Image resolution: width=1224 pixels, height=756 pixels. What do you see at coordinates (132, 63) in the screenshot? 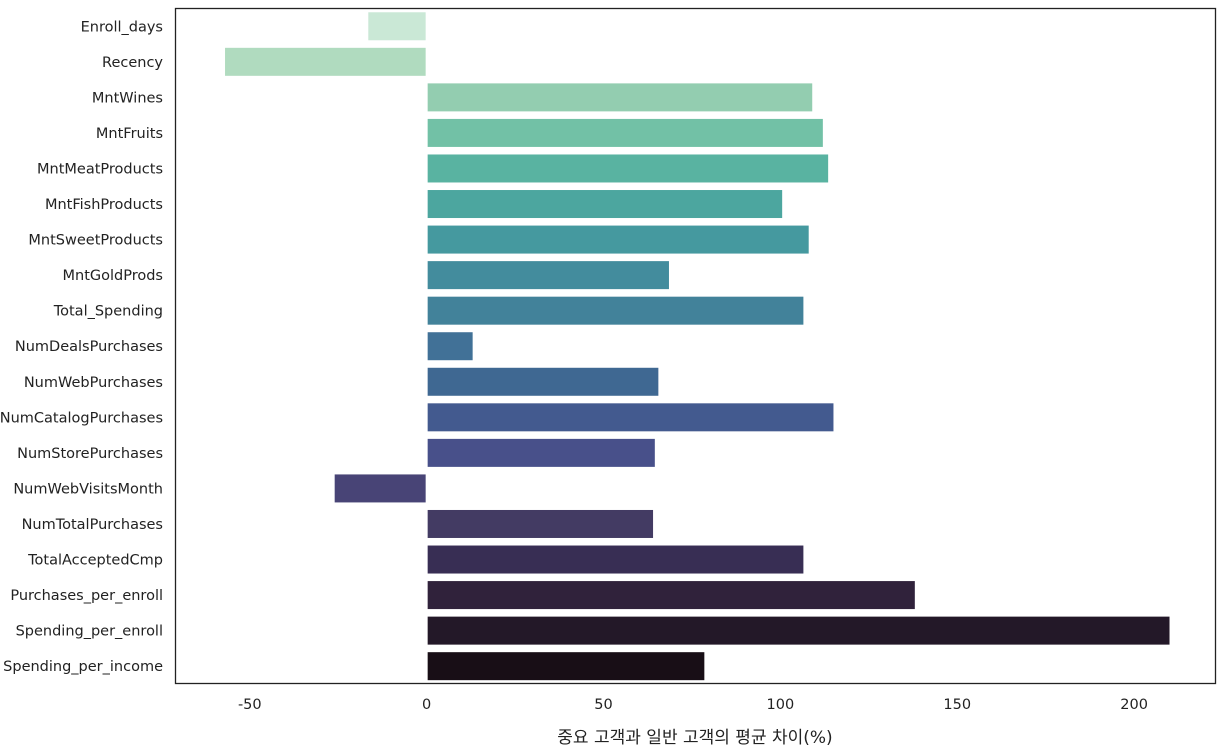
I see `category-label: Recency` at bounding box center [132, 63].